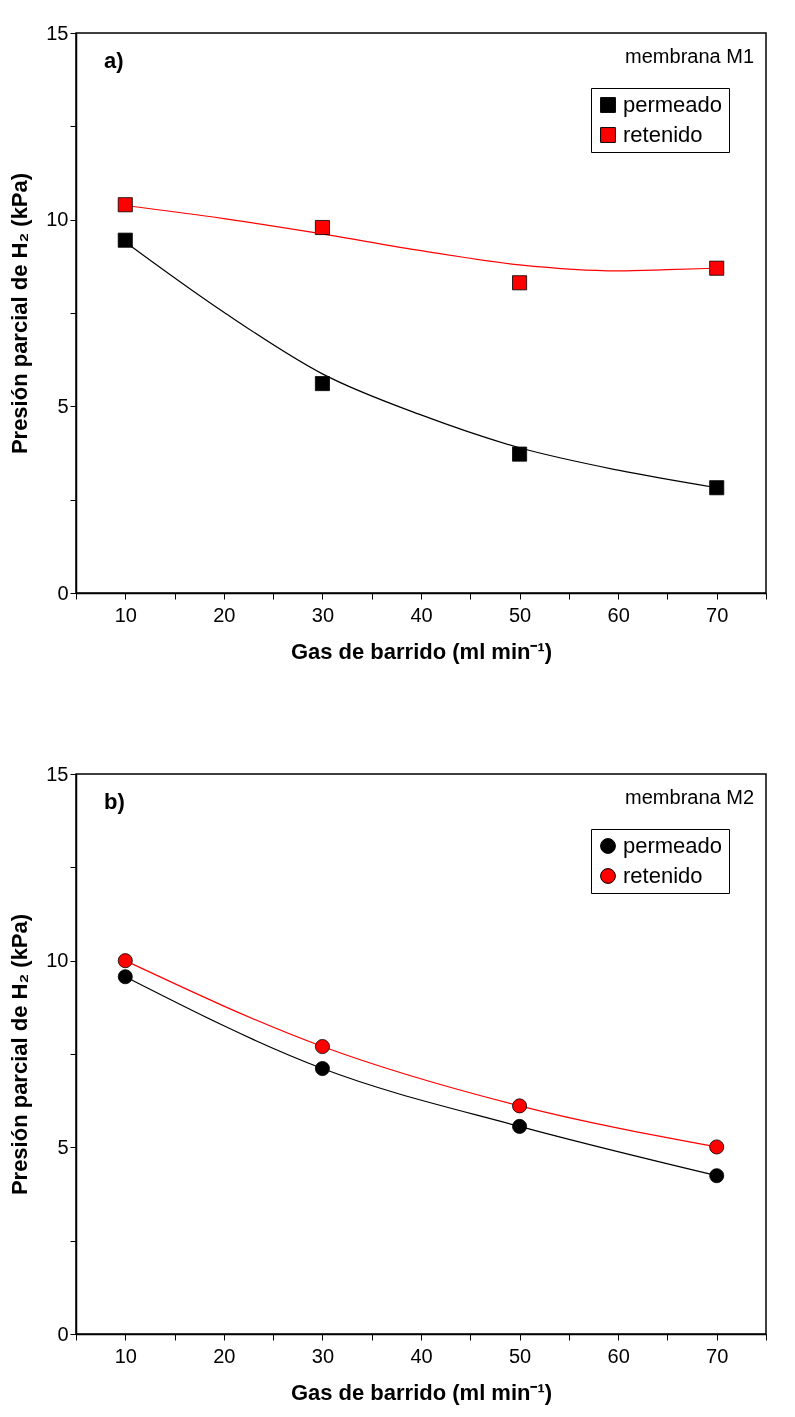 The height and width of the screenshot is (1417, 795). Describe the element at coordinates (114, 801) in the screenshot. I see `annotation: b)` at that location.